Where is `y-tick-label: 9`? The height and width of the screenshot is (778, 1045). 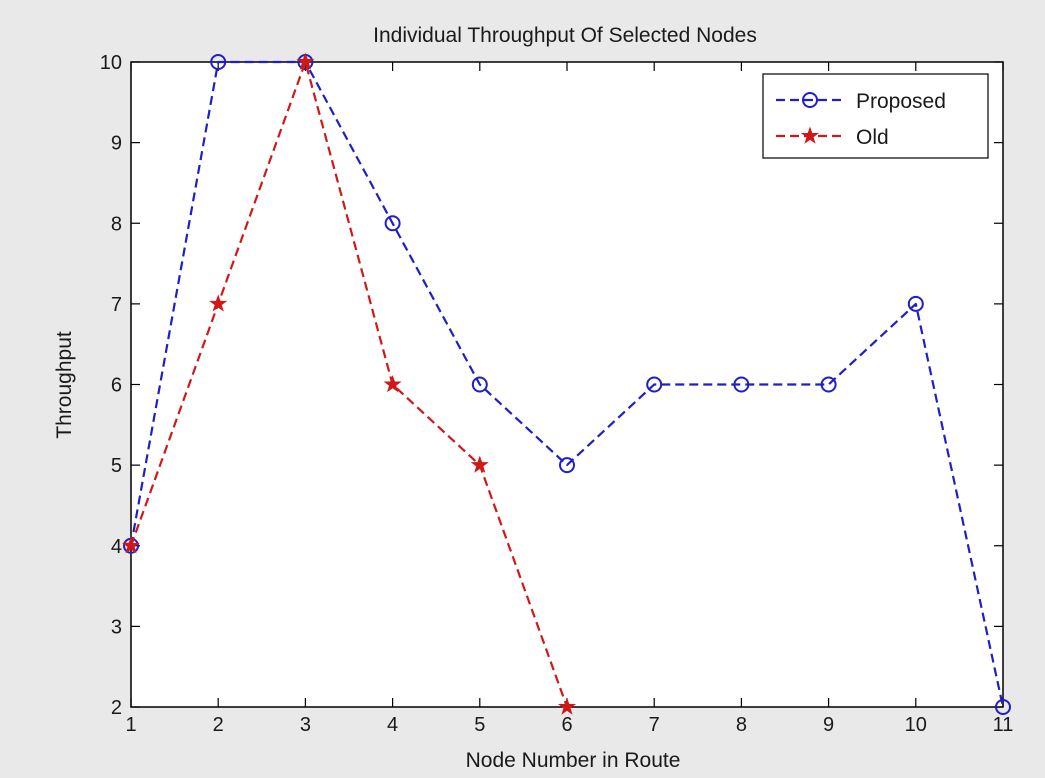 y-tick-label: 9 is located at coordinates (116, 144).